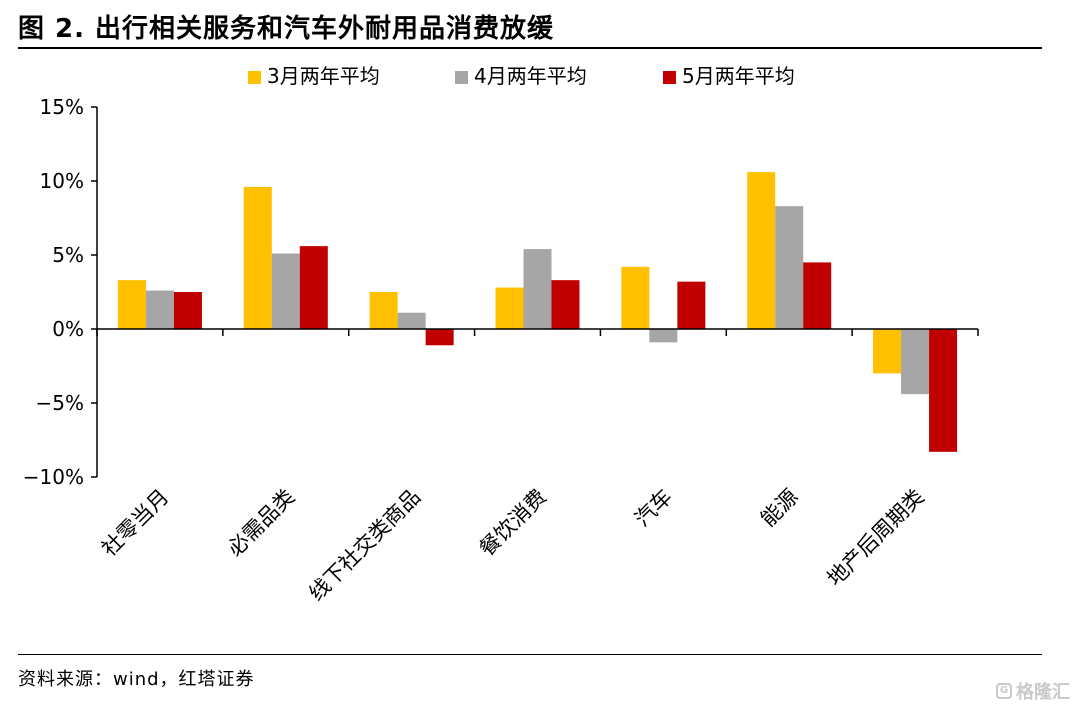 The width and height of the screenshot is (1080, 714). What do you see at coordinates (53, 477) in the screenshot?
I see `y-tick-label: −10%` at bounding box center [53, 477].